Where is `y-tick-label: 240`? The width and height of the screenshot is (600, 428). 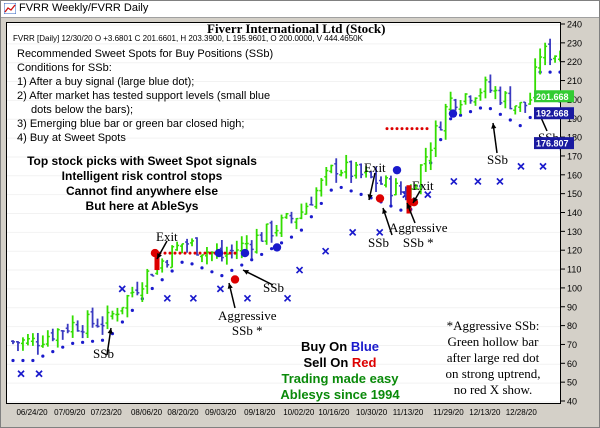
y-tick-label: 240 is located at coordinates (574, 25).